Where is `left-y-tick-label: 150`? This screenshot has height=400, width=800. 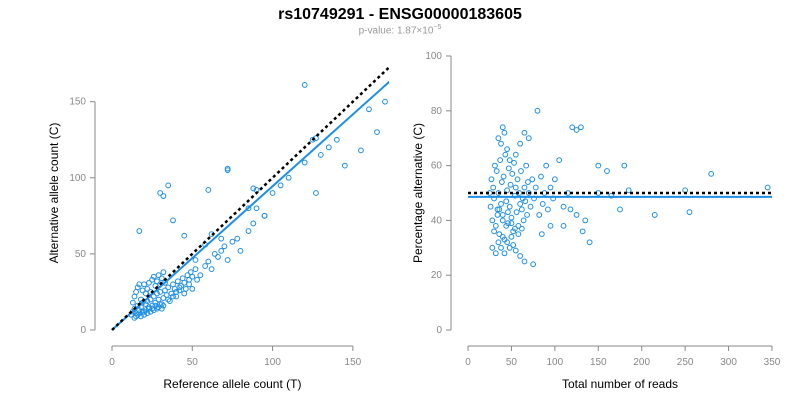
left-y-tick-label: 150 is located at coordinates (77, 102).